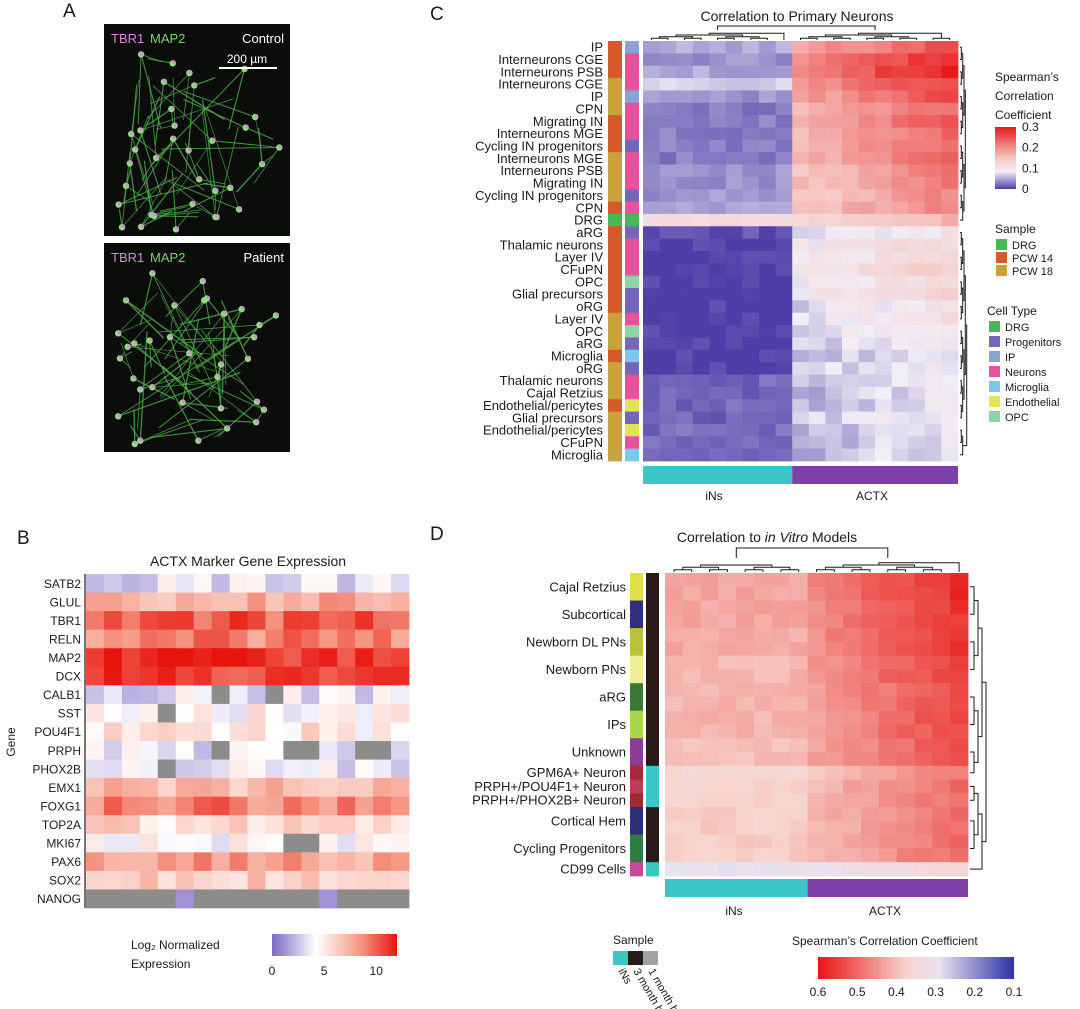 The height and width of the screenshot is (1009, 1080). I want to click on chart-d-dendrogram-branch, so click(972, 762).